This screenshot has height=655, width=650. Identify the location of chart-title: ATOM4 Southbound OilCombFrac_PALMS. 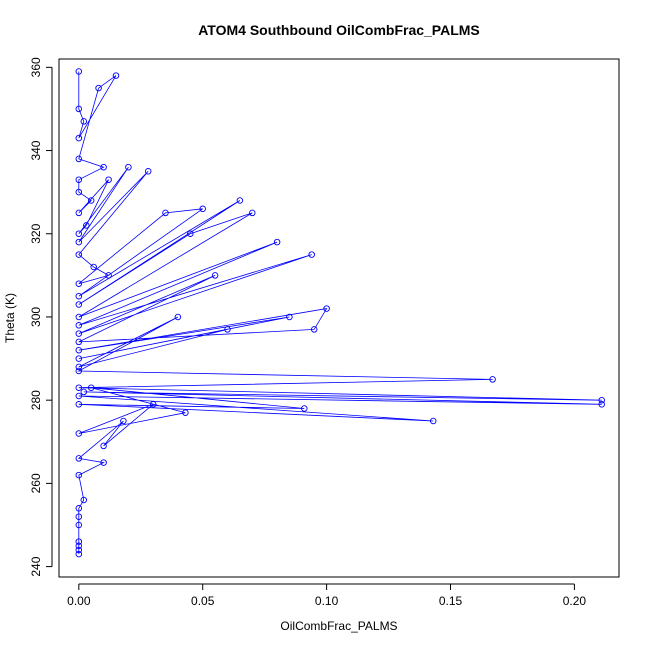
(339, 30).